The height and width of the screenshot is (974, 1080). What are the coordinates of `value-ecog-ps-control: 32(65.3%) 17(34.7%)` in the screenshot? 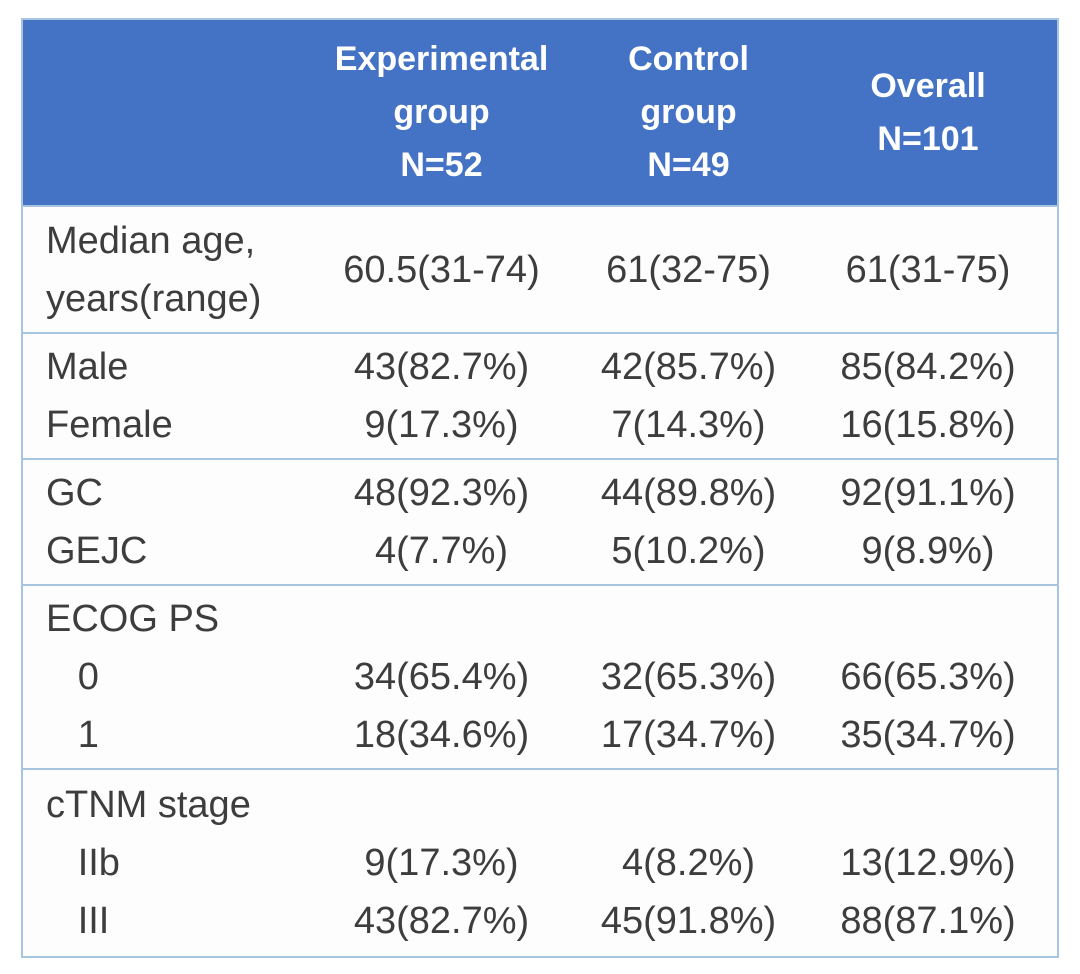 It's located at (688, 676).